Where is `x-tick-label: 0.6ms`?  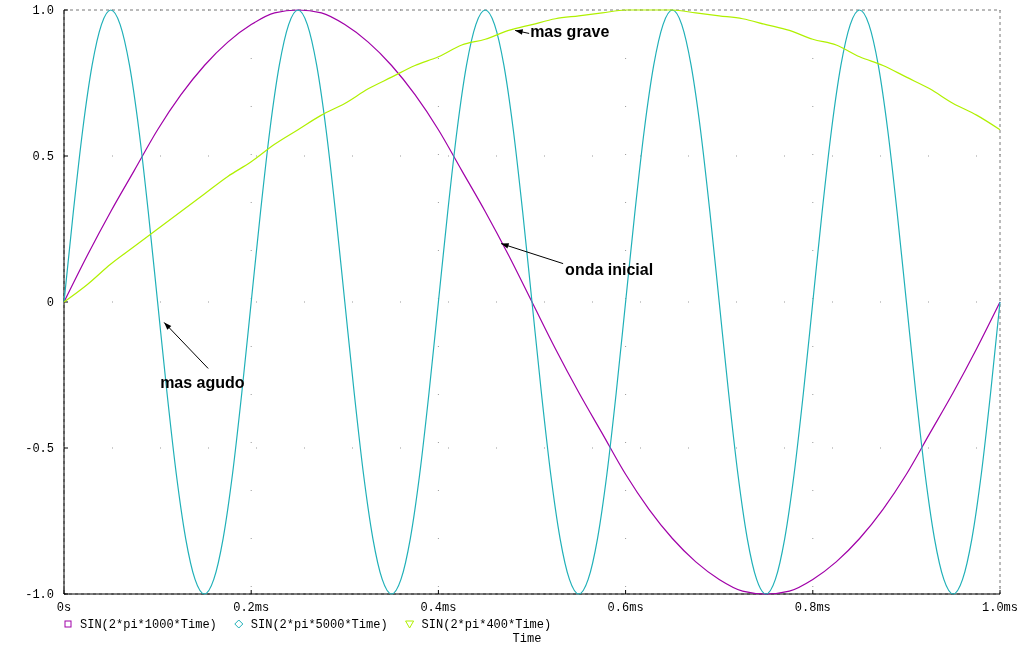 x-tick-label: 0.6ms is located at coordinates (625, 608).